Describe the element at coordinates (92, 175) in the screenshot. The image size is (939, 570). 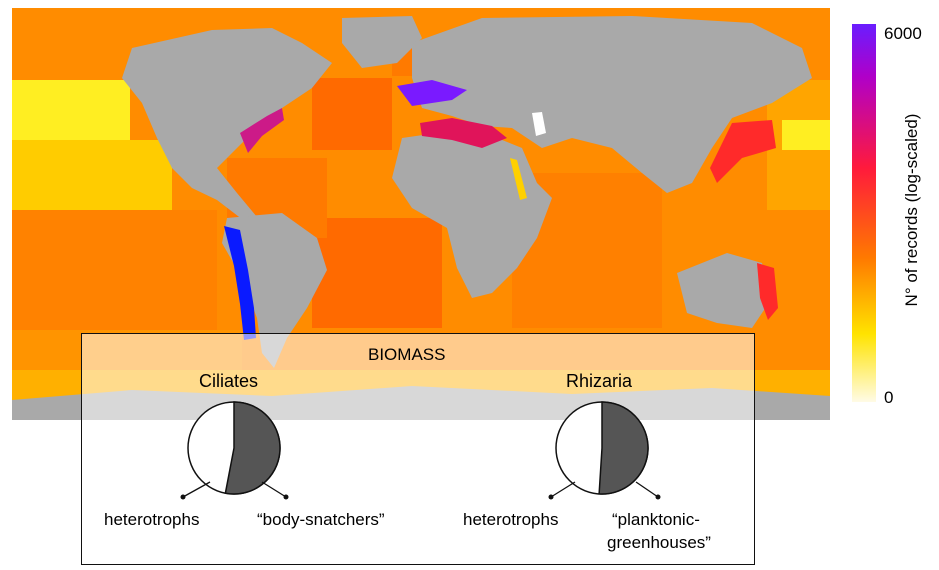
I see `ocean-region-central-pacific` at that location.